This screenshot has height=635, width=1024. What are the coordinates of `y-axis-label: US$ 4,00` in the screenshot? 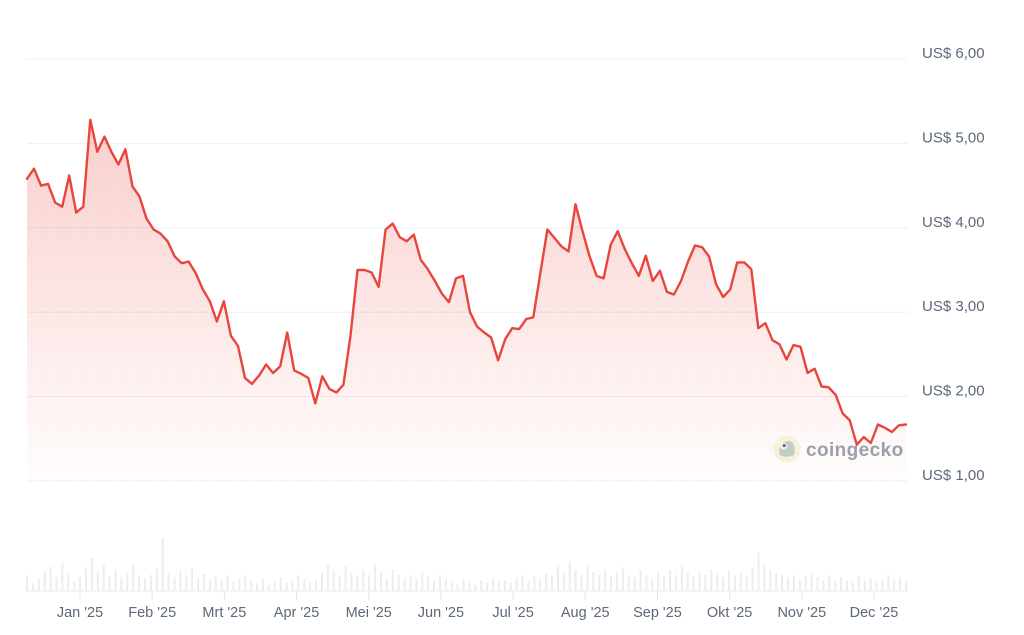 It's located at (953, 222).